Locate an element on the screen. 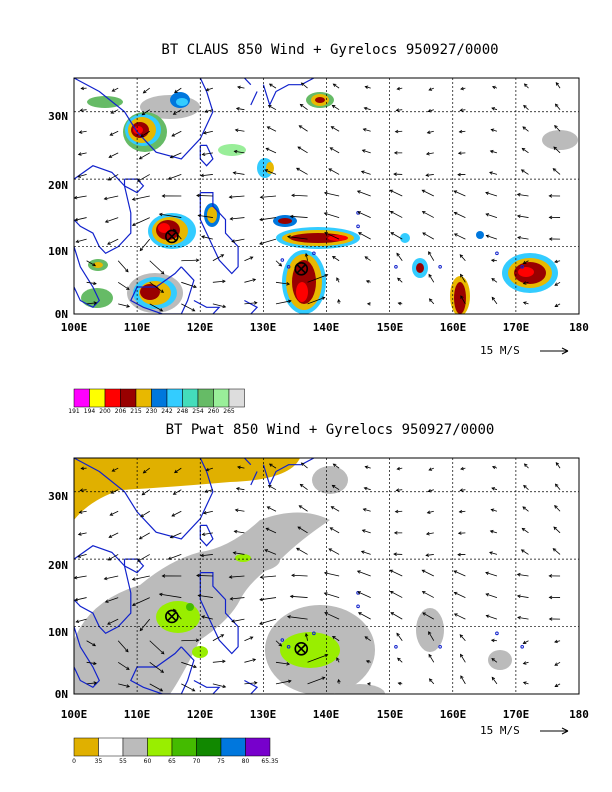  p1-xtick-160E: 160E is located at coordinates (453, 327).